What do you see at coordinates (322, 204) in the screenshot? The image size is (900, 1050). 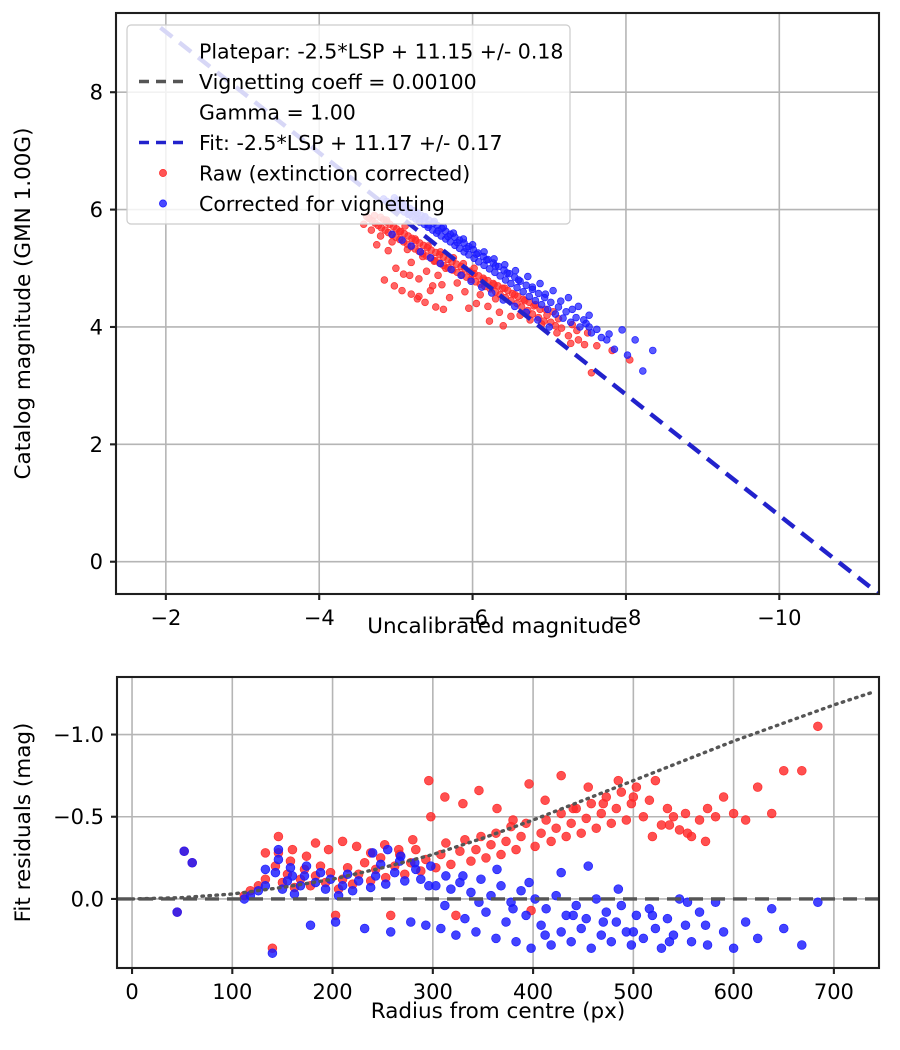 I see `legend-entry-label: Corrected for vignetting` at bounding box center [322, 204].